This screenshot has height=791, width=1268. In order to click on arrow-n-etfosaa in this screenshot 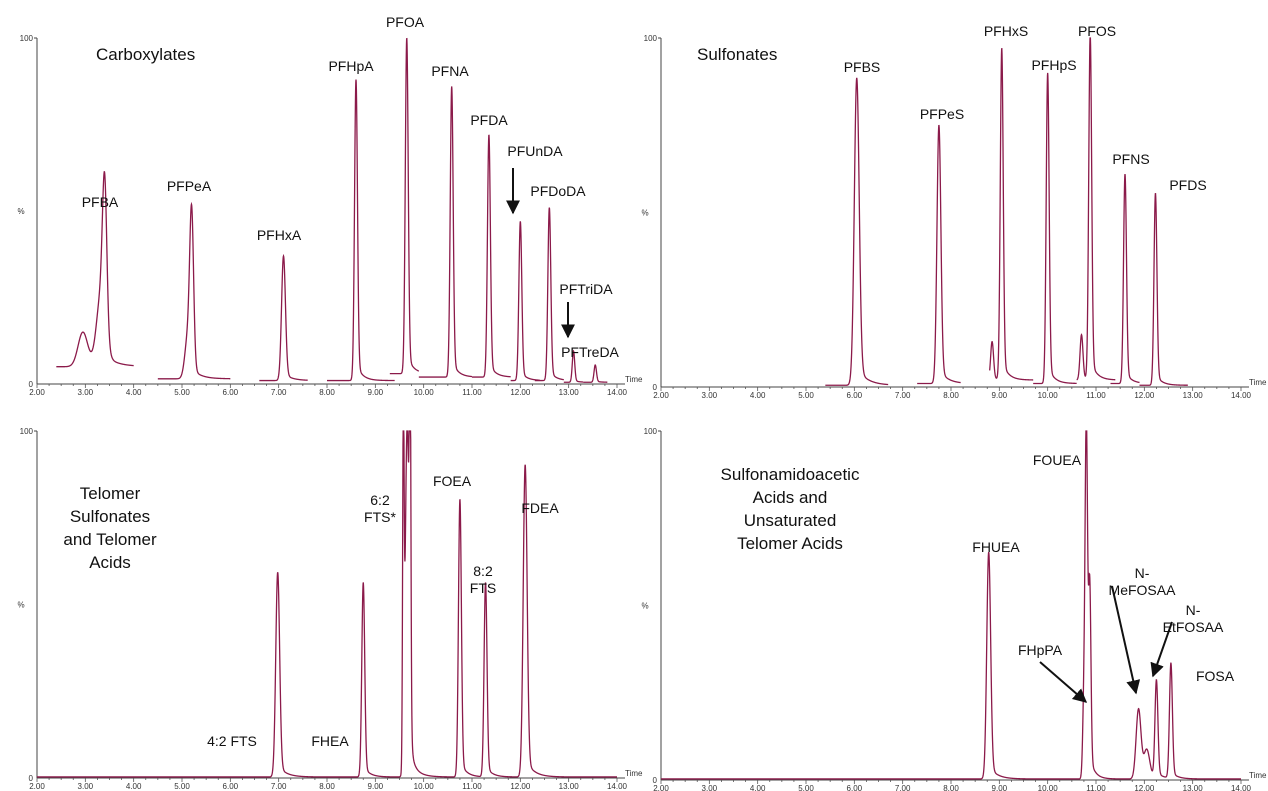, I will do `click(1161, 649)`.